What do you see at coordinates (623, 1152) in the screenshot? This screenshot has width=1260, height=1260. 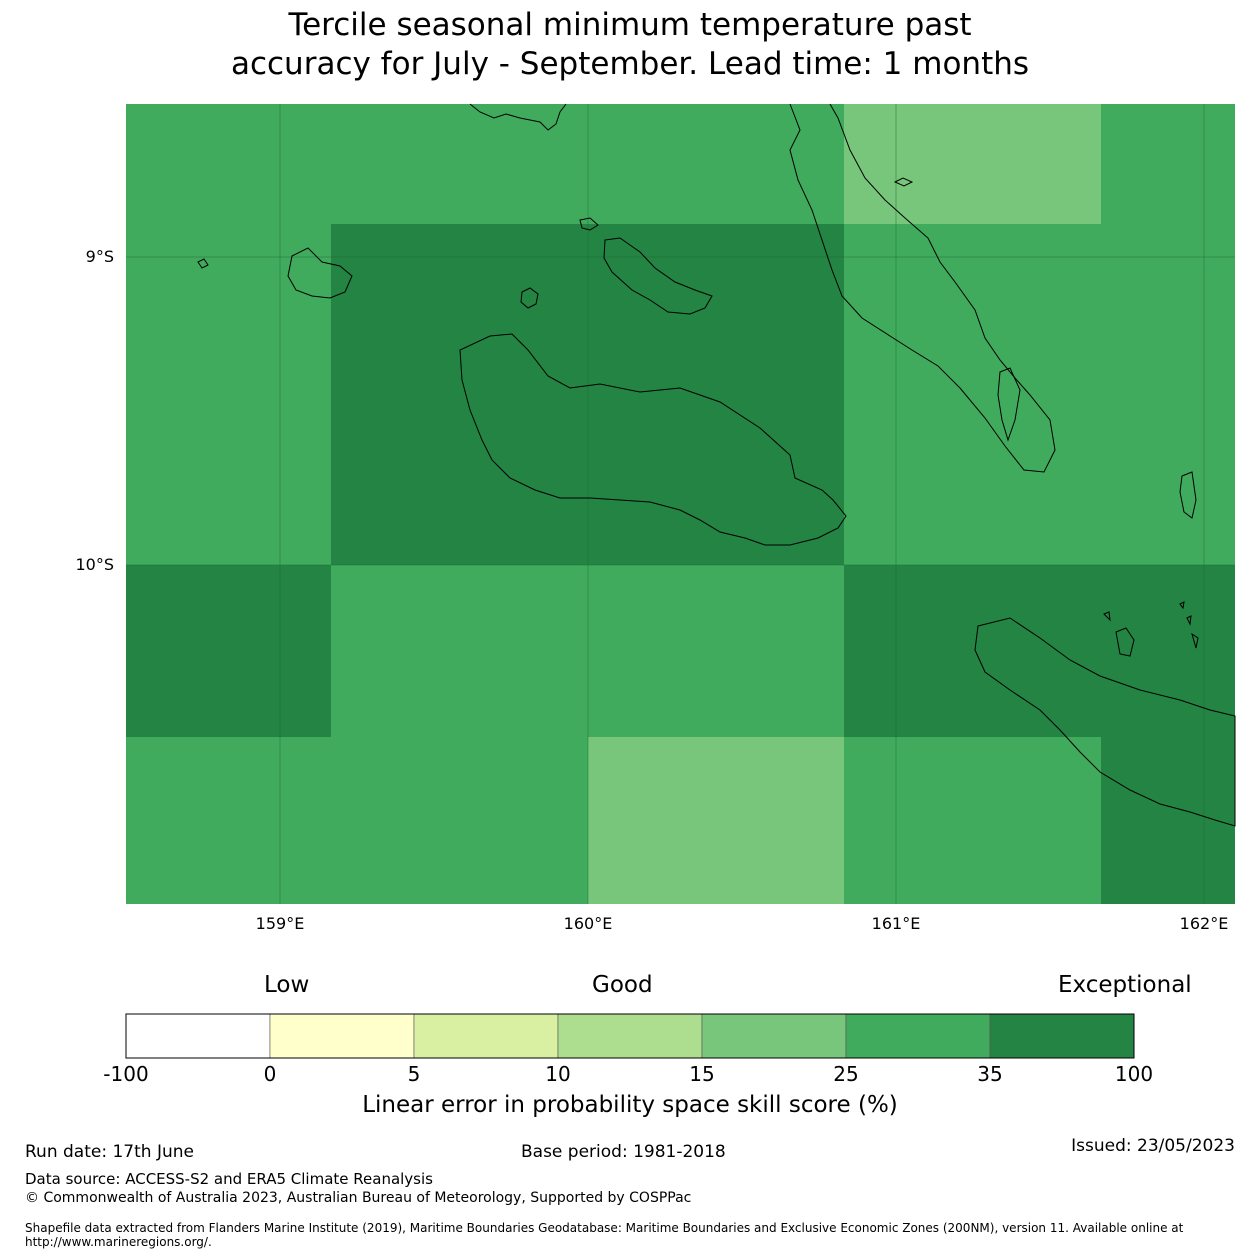 I see `base-period: Base period: 1981-2018` at bounding box center [623, 1152].